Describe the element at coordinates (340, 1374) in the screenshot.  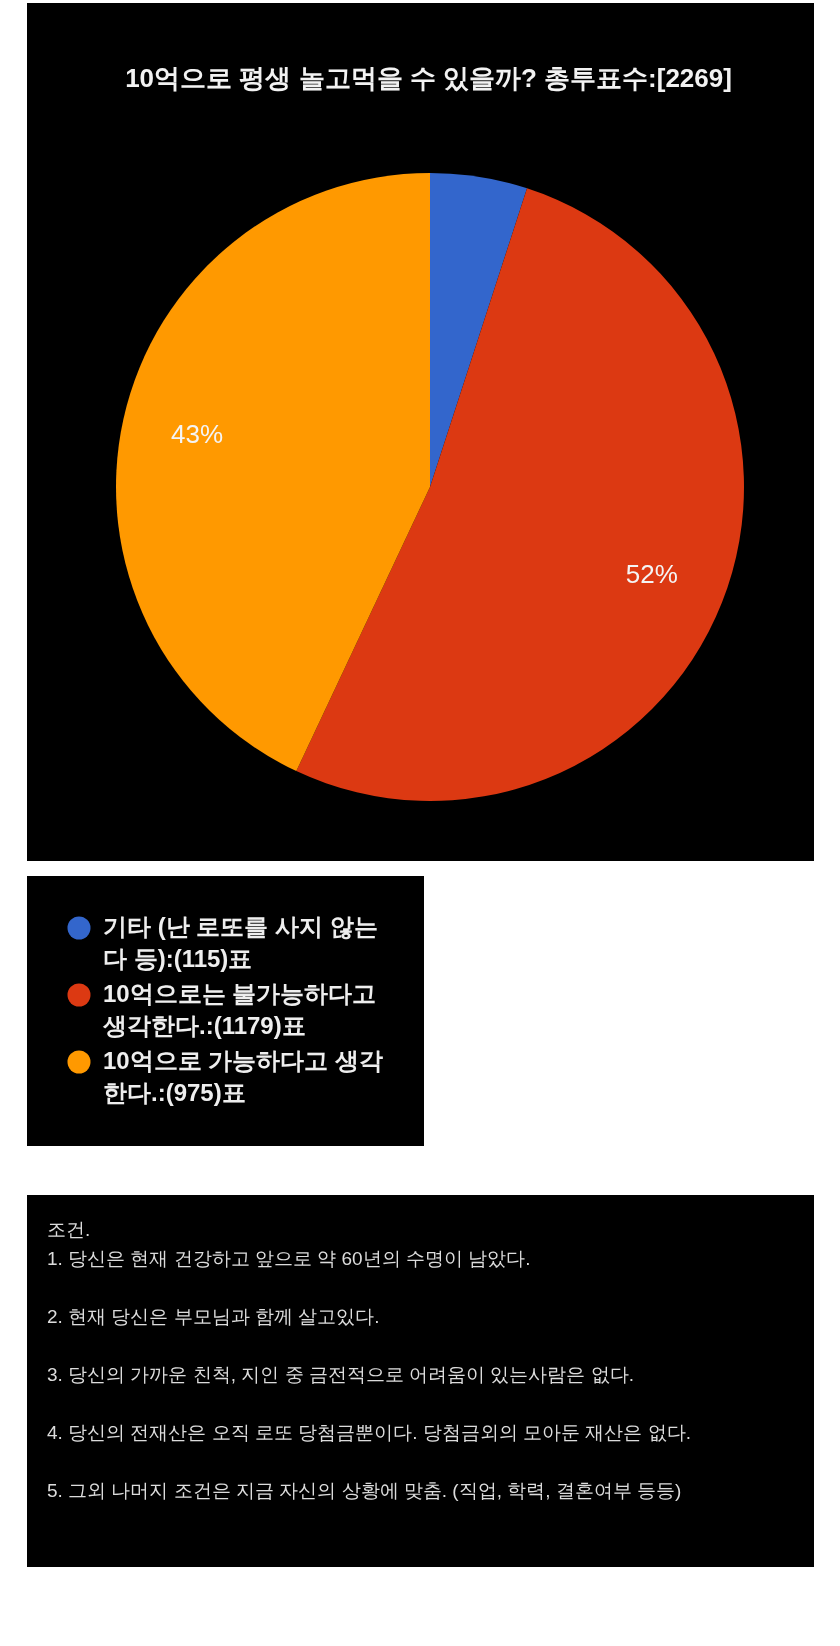
I see `text: 3. 당신의 가까운 친척, 지인 중 금전적으로 어려움이 있는사람은 없다.` at that location.